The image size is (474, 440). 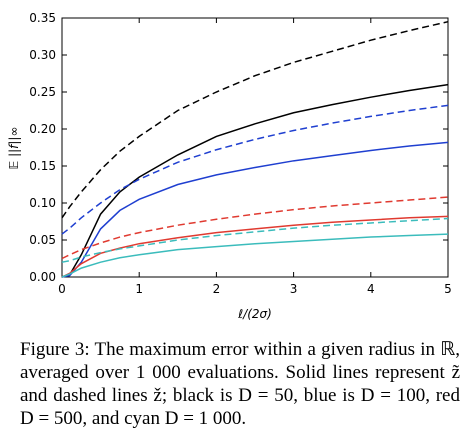 What do you see at coordinates (42, 203) in the screenshot?
I see `y-tick-label: 0.10` at bounding box center [42, 203].